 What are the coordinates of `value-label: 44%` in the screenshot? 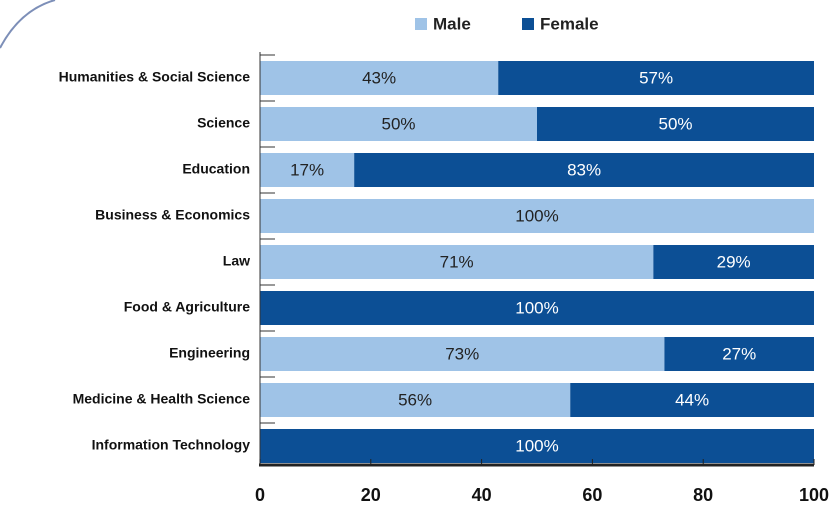 It's located at (692, 399).